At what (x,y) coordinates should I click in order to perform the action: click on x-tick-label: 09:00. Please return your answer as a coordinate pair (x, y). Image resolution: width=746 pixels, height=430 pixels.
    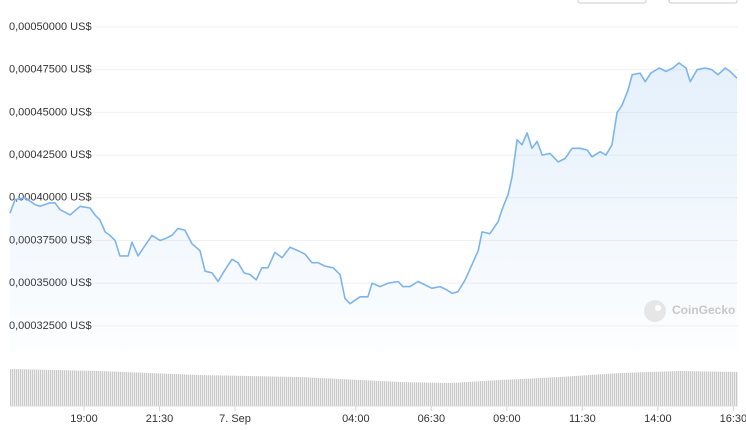
    Looking at the image, I should click on (507, 419).